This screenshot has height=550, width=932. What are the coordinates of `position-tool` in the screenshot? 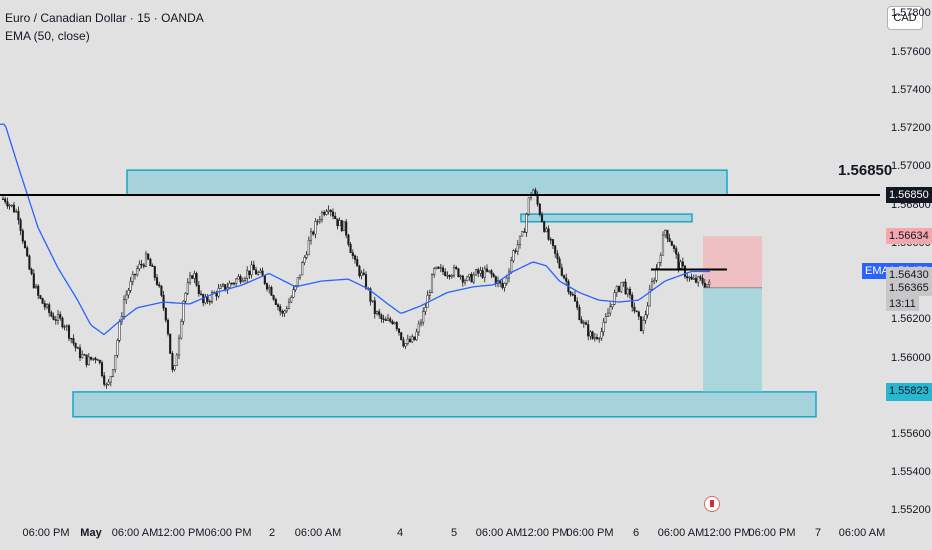 It's located at (732, 314).